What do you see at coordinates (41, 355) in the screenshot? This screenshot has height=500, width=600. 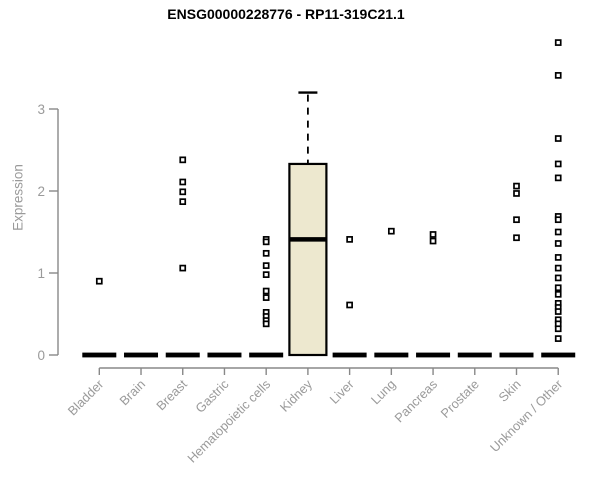 I see `y-tick-label: 0` at bounding box center [41, 355].